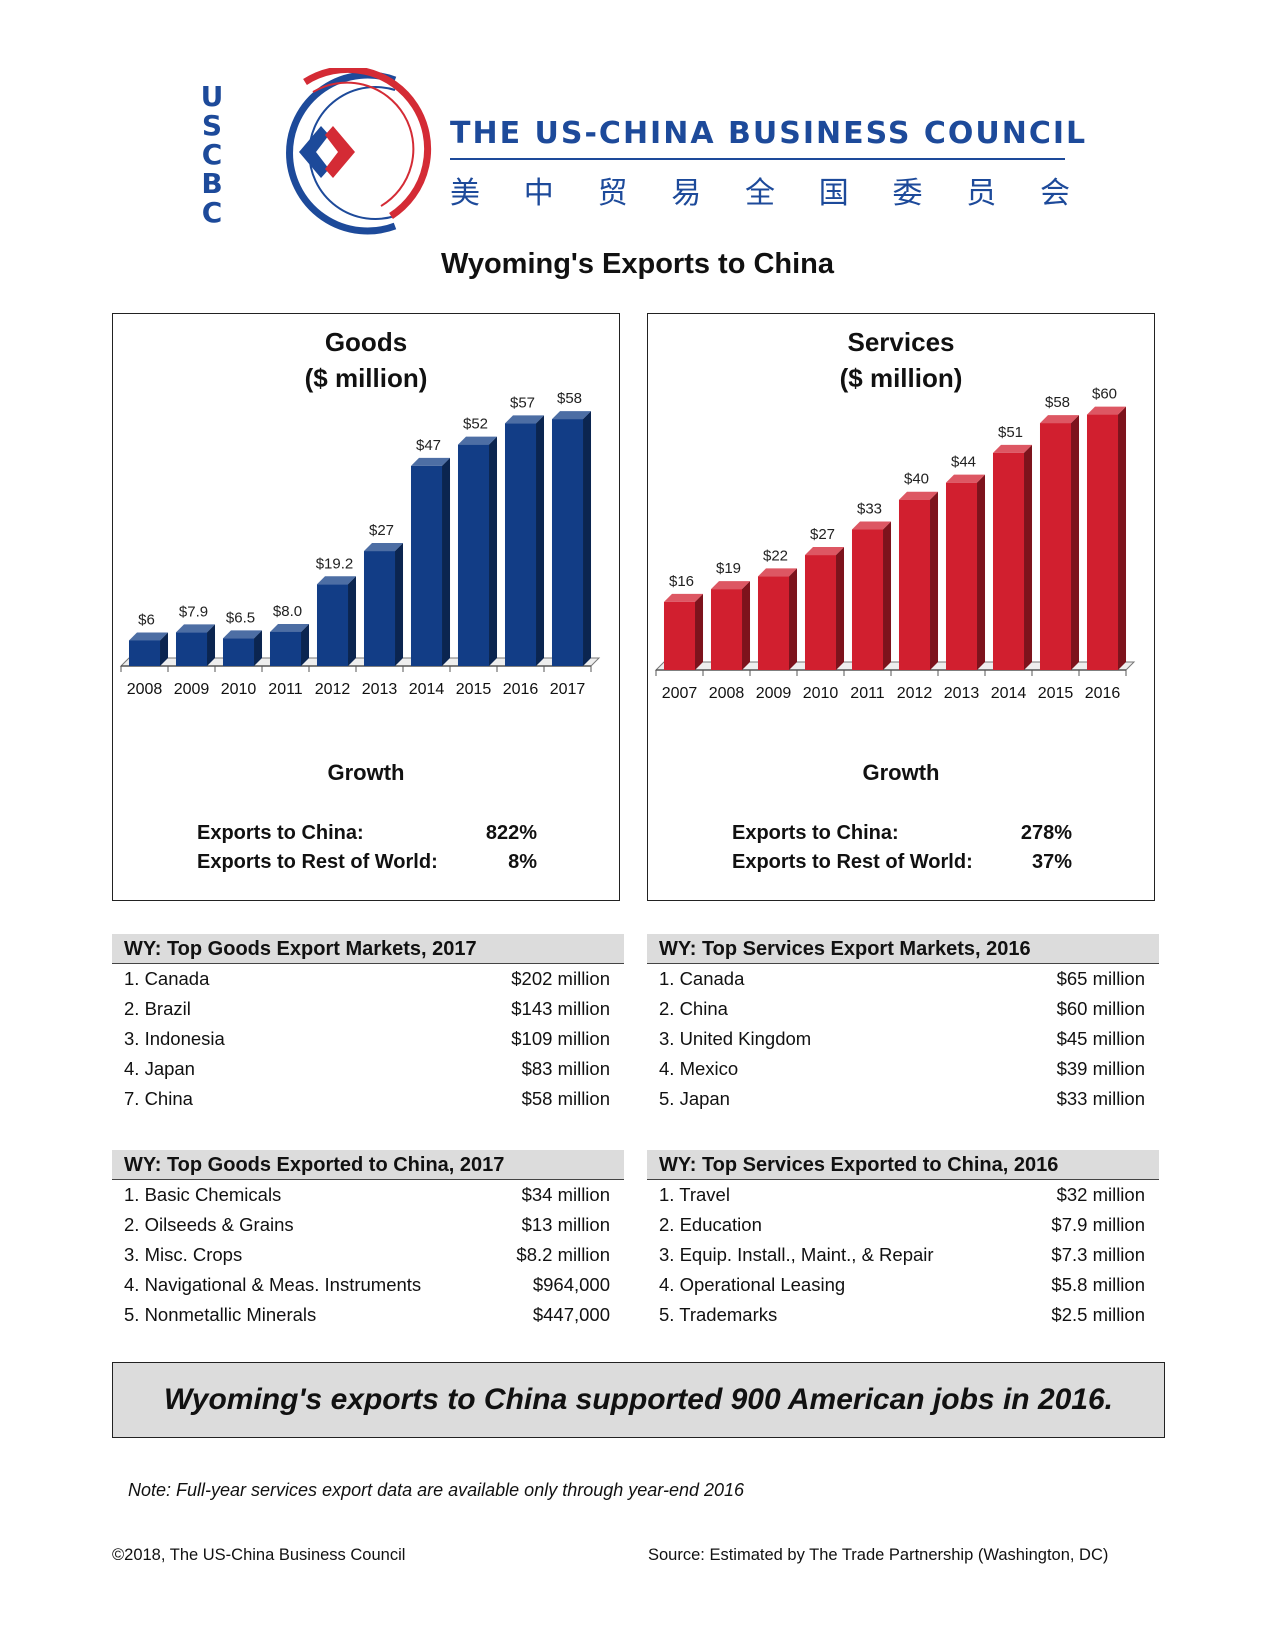 The height and width of the screenshot is (1650, 1275). I want to click on table-row: 2. Brazil $143 million, so click(367, 1008).